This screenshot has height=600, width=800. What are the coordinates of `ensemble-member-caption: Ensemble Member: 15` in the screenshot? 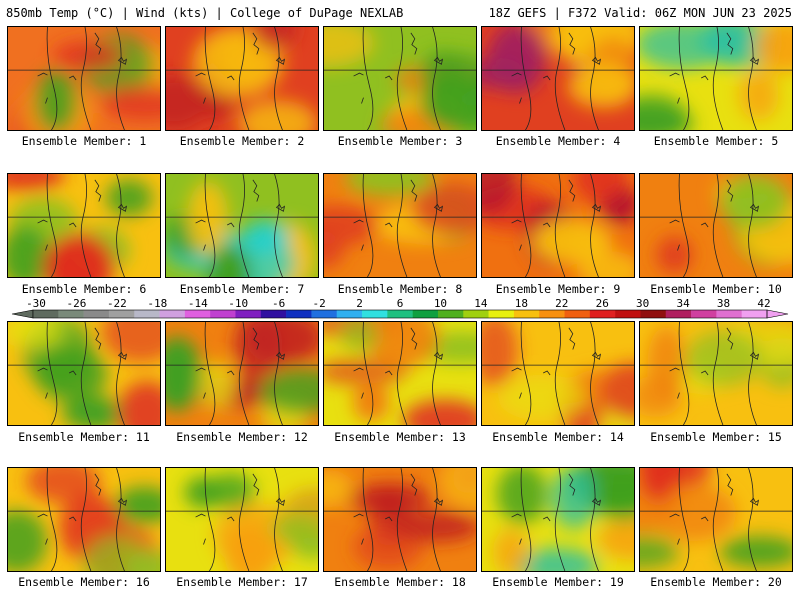 It's located at (716, 437).